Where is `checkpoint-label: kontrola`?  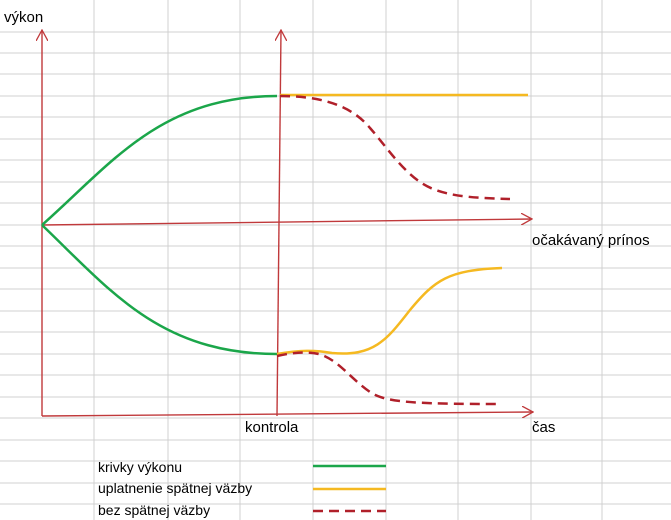 checkpoint-label: kontrola is located at coordinates (272, 427).